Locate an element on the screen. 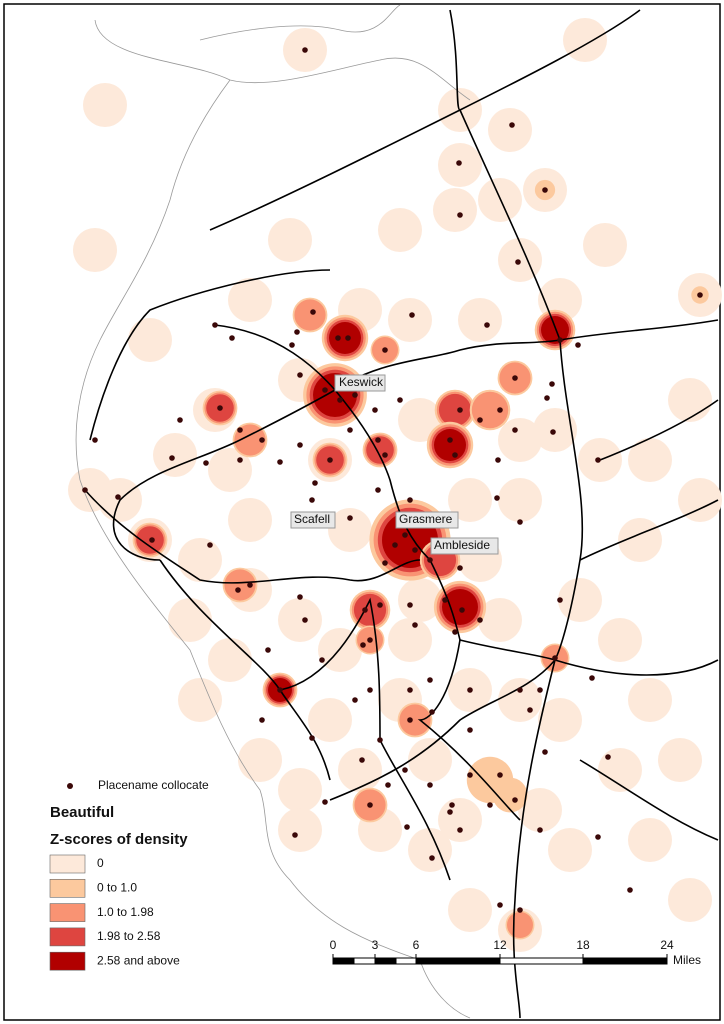 Image resolution: width=724 pixels, height=1024 pixels. legend-class-label: 0 to 1.0 is located at coordinates (117, 887).